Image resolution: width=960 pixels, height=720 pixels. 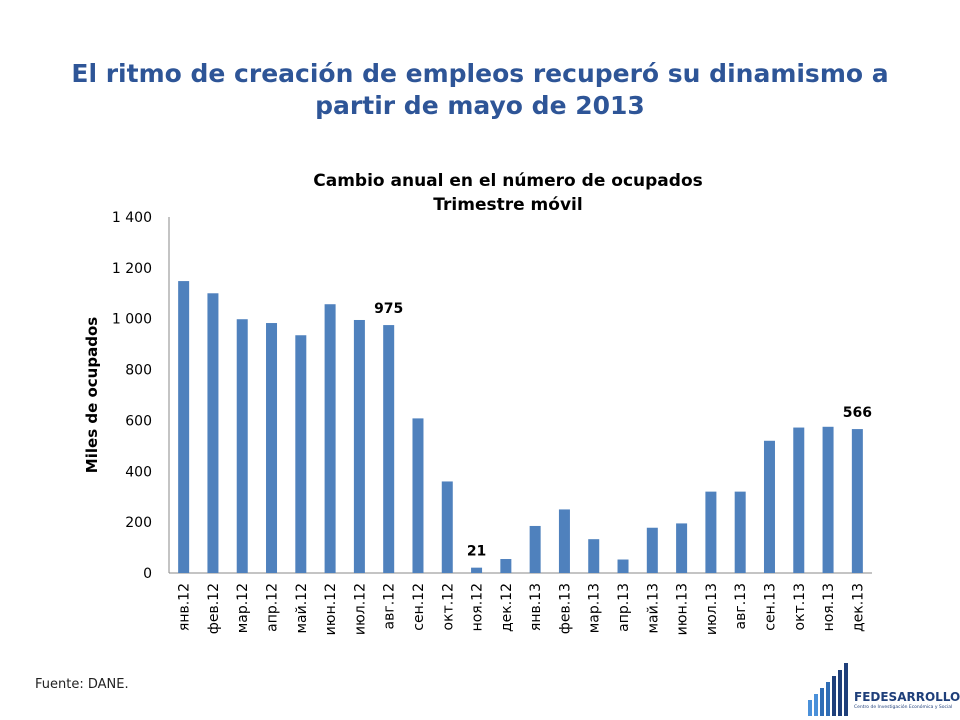 What do you see at coordinates (138, 421) in the screenshot?
I see `y-tick-label: 600` at bounding box center [138, 421].